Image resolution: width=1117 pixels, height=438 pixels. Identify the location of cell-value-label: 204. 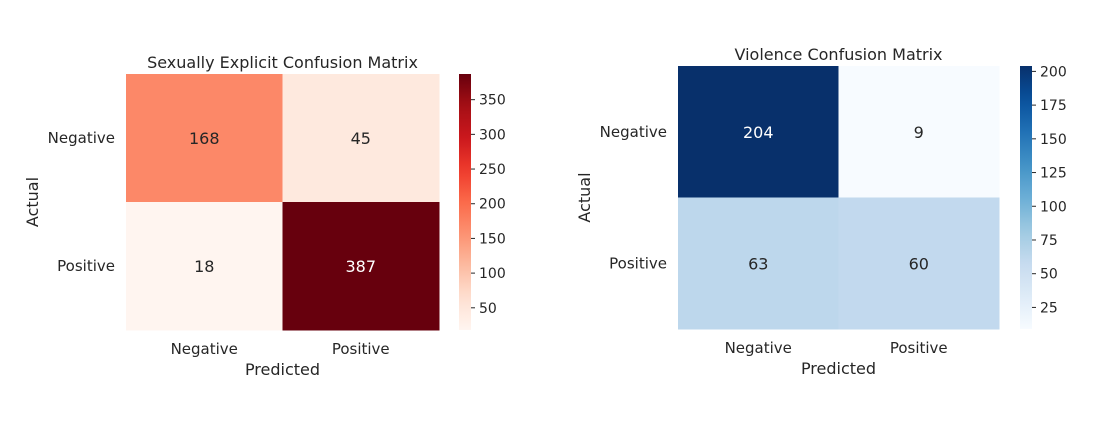
(758, 132).